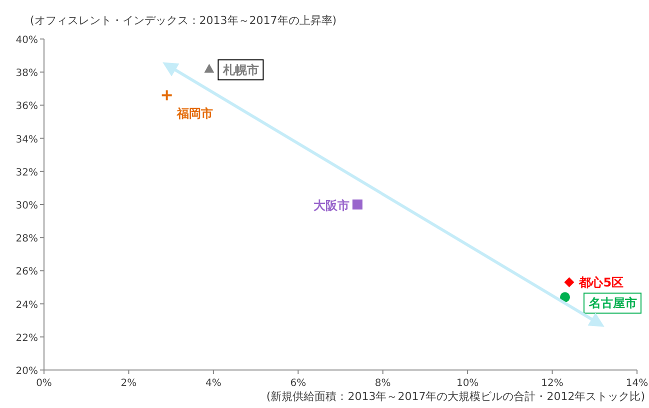 The image size is (649, 408). What do you see at coordinates (44, 383) in the screenshot?
I see `x-tick-label: 0%` at bounding box center [44, 383].